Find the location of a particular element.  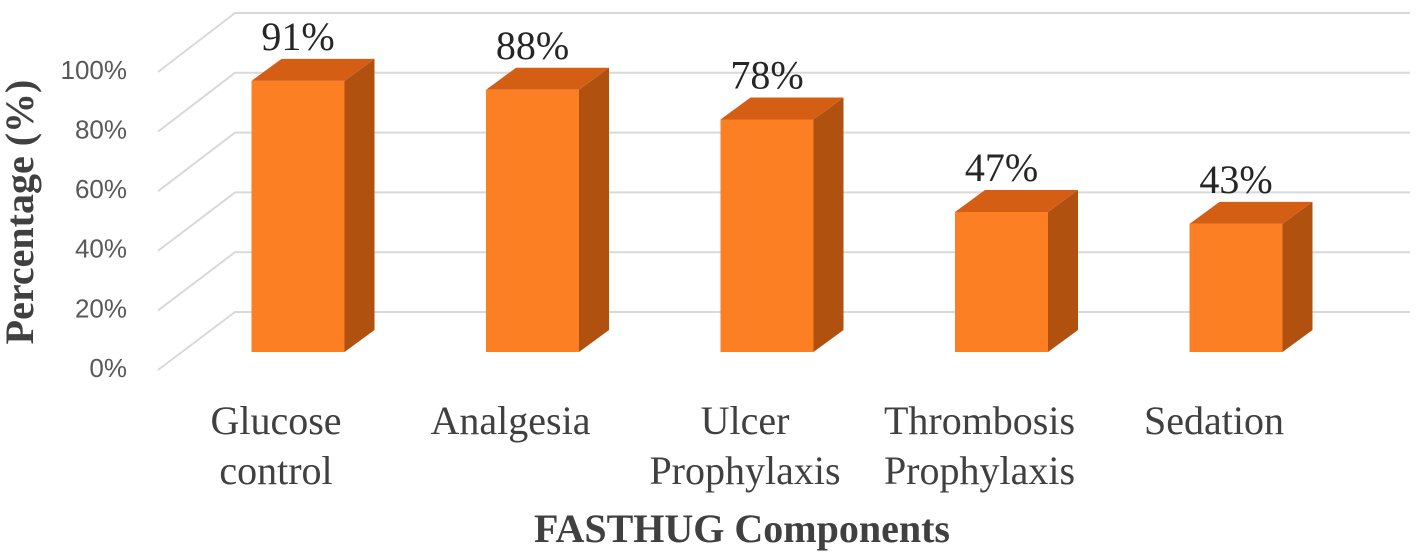

y-tick-label: 0% is located at coordinates (108, 368).